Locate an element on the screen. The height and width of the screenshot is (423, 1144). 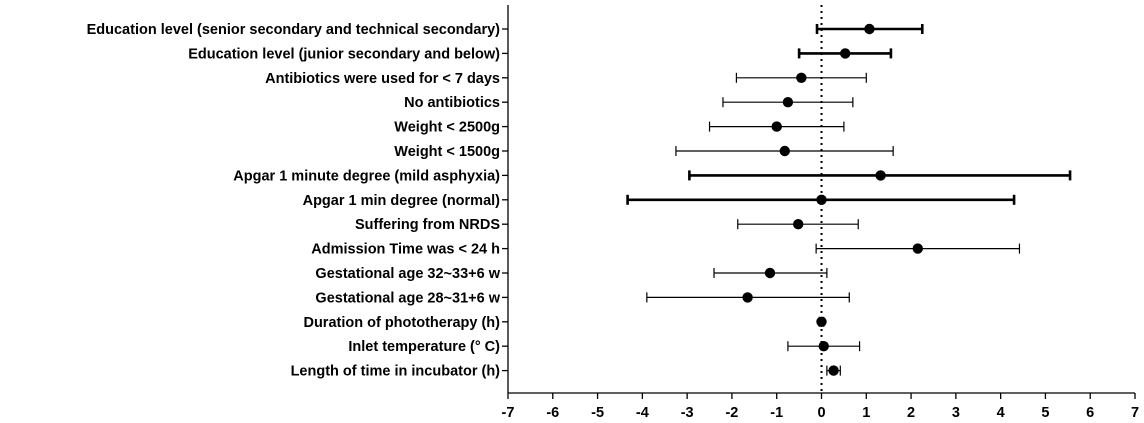
row-label: Weight < 1500g is located at coordinates (447, 152).